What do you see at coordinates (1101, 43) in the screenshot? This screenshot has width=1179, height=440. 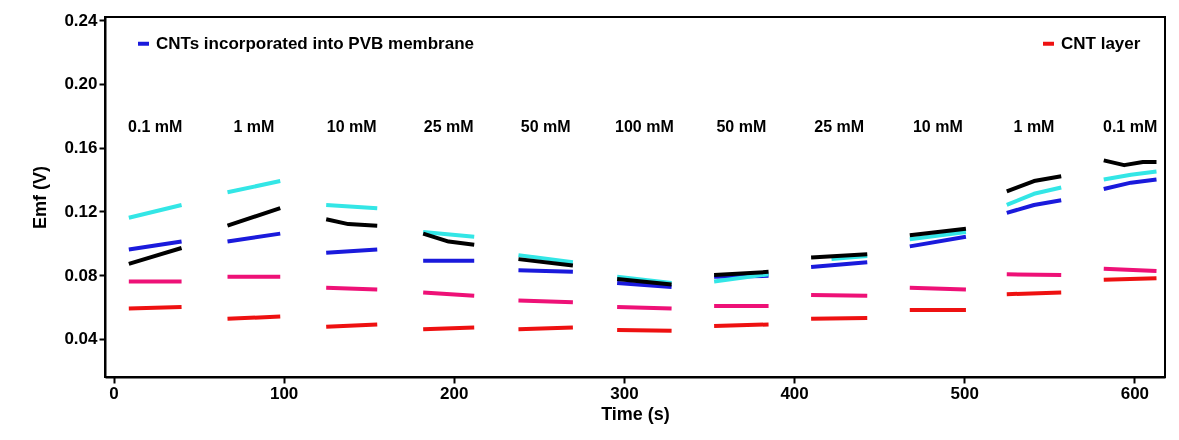 I see `legend-label: CNT layer` at bounding box center [1101, 43].